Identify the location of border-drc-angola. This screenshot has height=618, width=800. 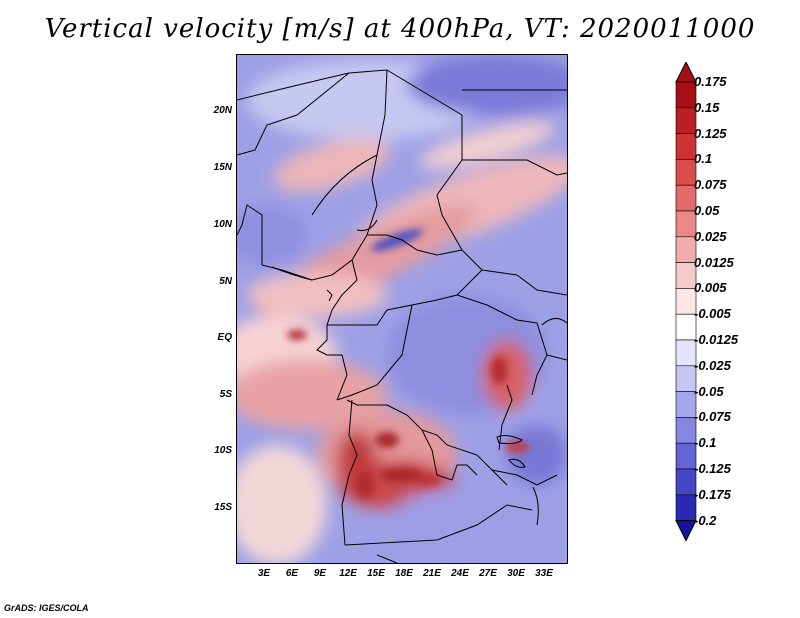
(427, 442).